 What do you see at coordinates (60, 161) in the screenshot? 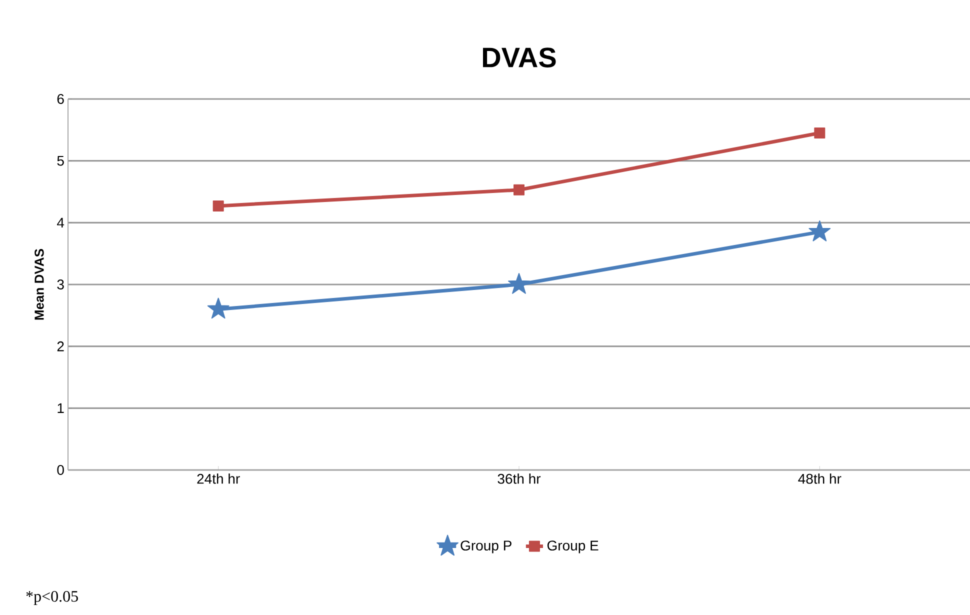
I see `y-tick-label: 5` at bounding box center [60, 161].